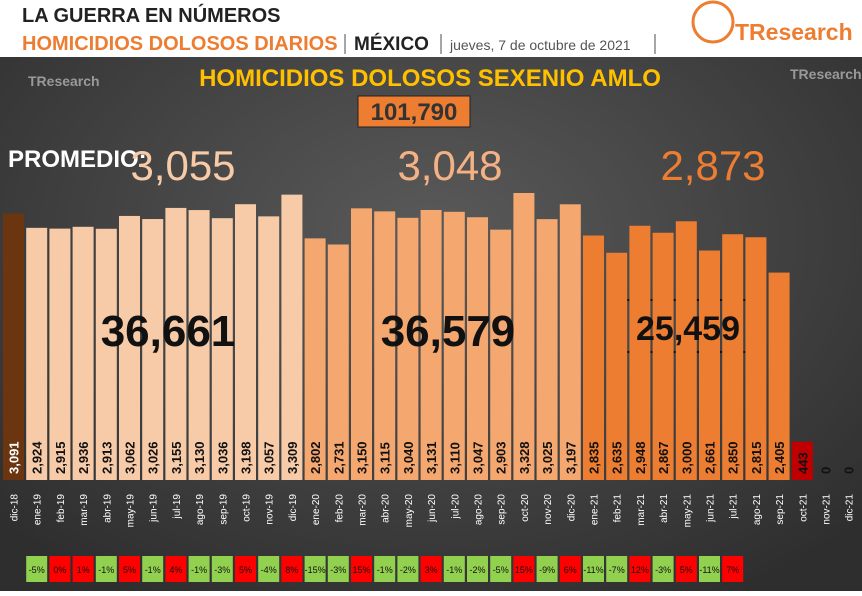 The image size is (862, 596). I want to click on change-label: -11%, so click(709, 570).